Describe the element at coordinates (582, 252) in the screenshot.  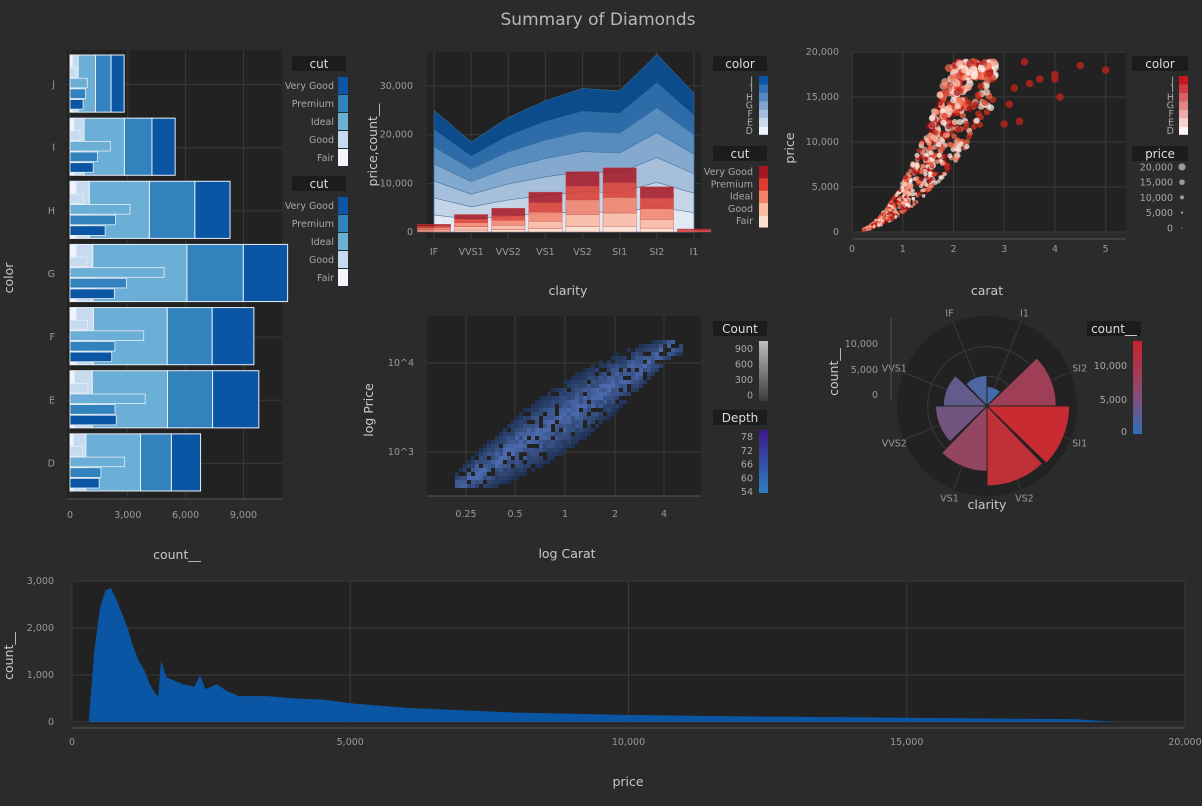
I see `area-x-tick: VS2` at that location.